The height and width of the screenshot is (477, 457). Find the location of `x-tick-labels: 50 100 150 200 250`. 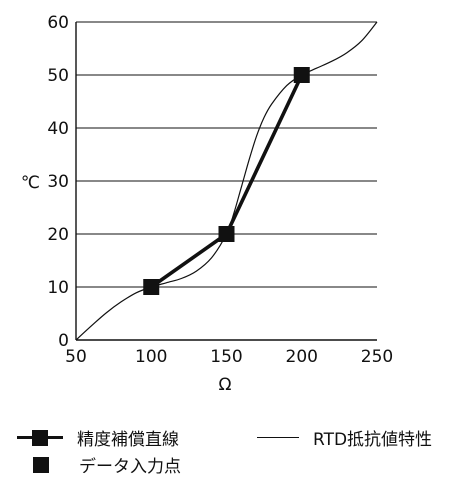

x-tick-labels: 50 100 150 200 250 is located at coordinates (229, 357).